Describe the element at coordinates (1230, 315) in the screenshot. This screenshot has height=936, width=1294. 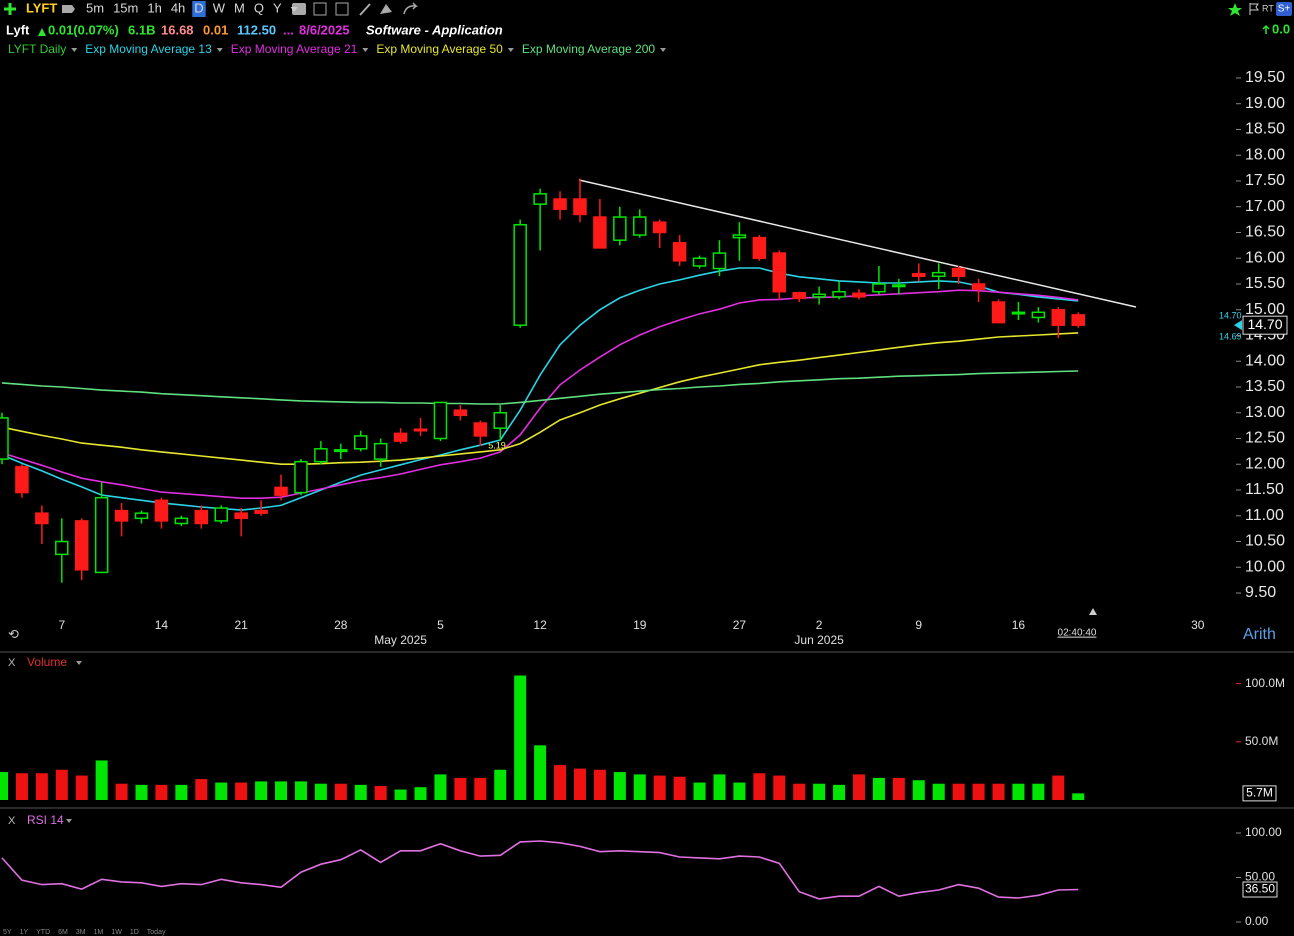
I see `quote-label: 14.70` at that location.